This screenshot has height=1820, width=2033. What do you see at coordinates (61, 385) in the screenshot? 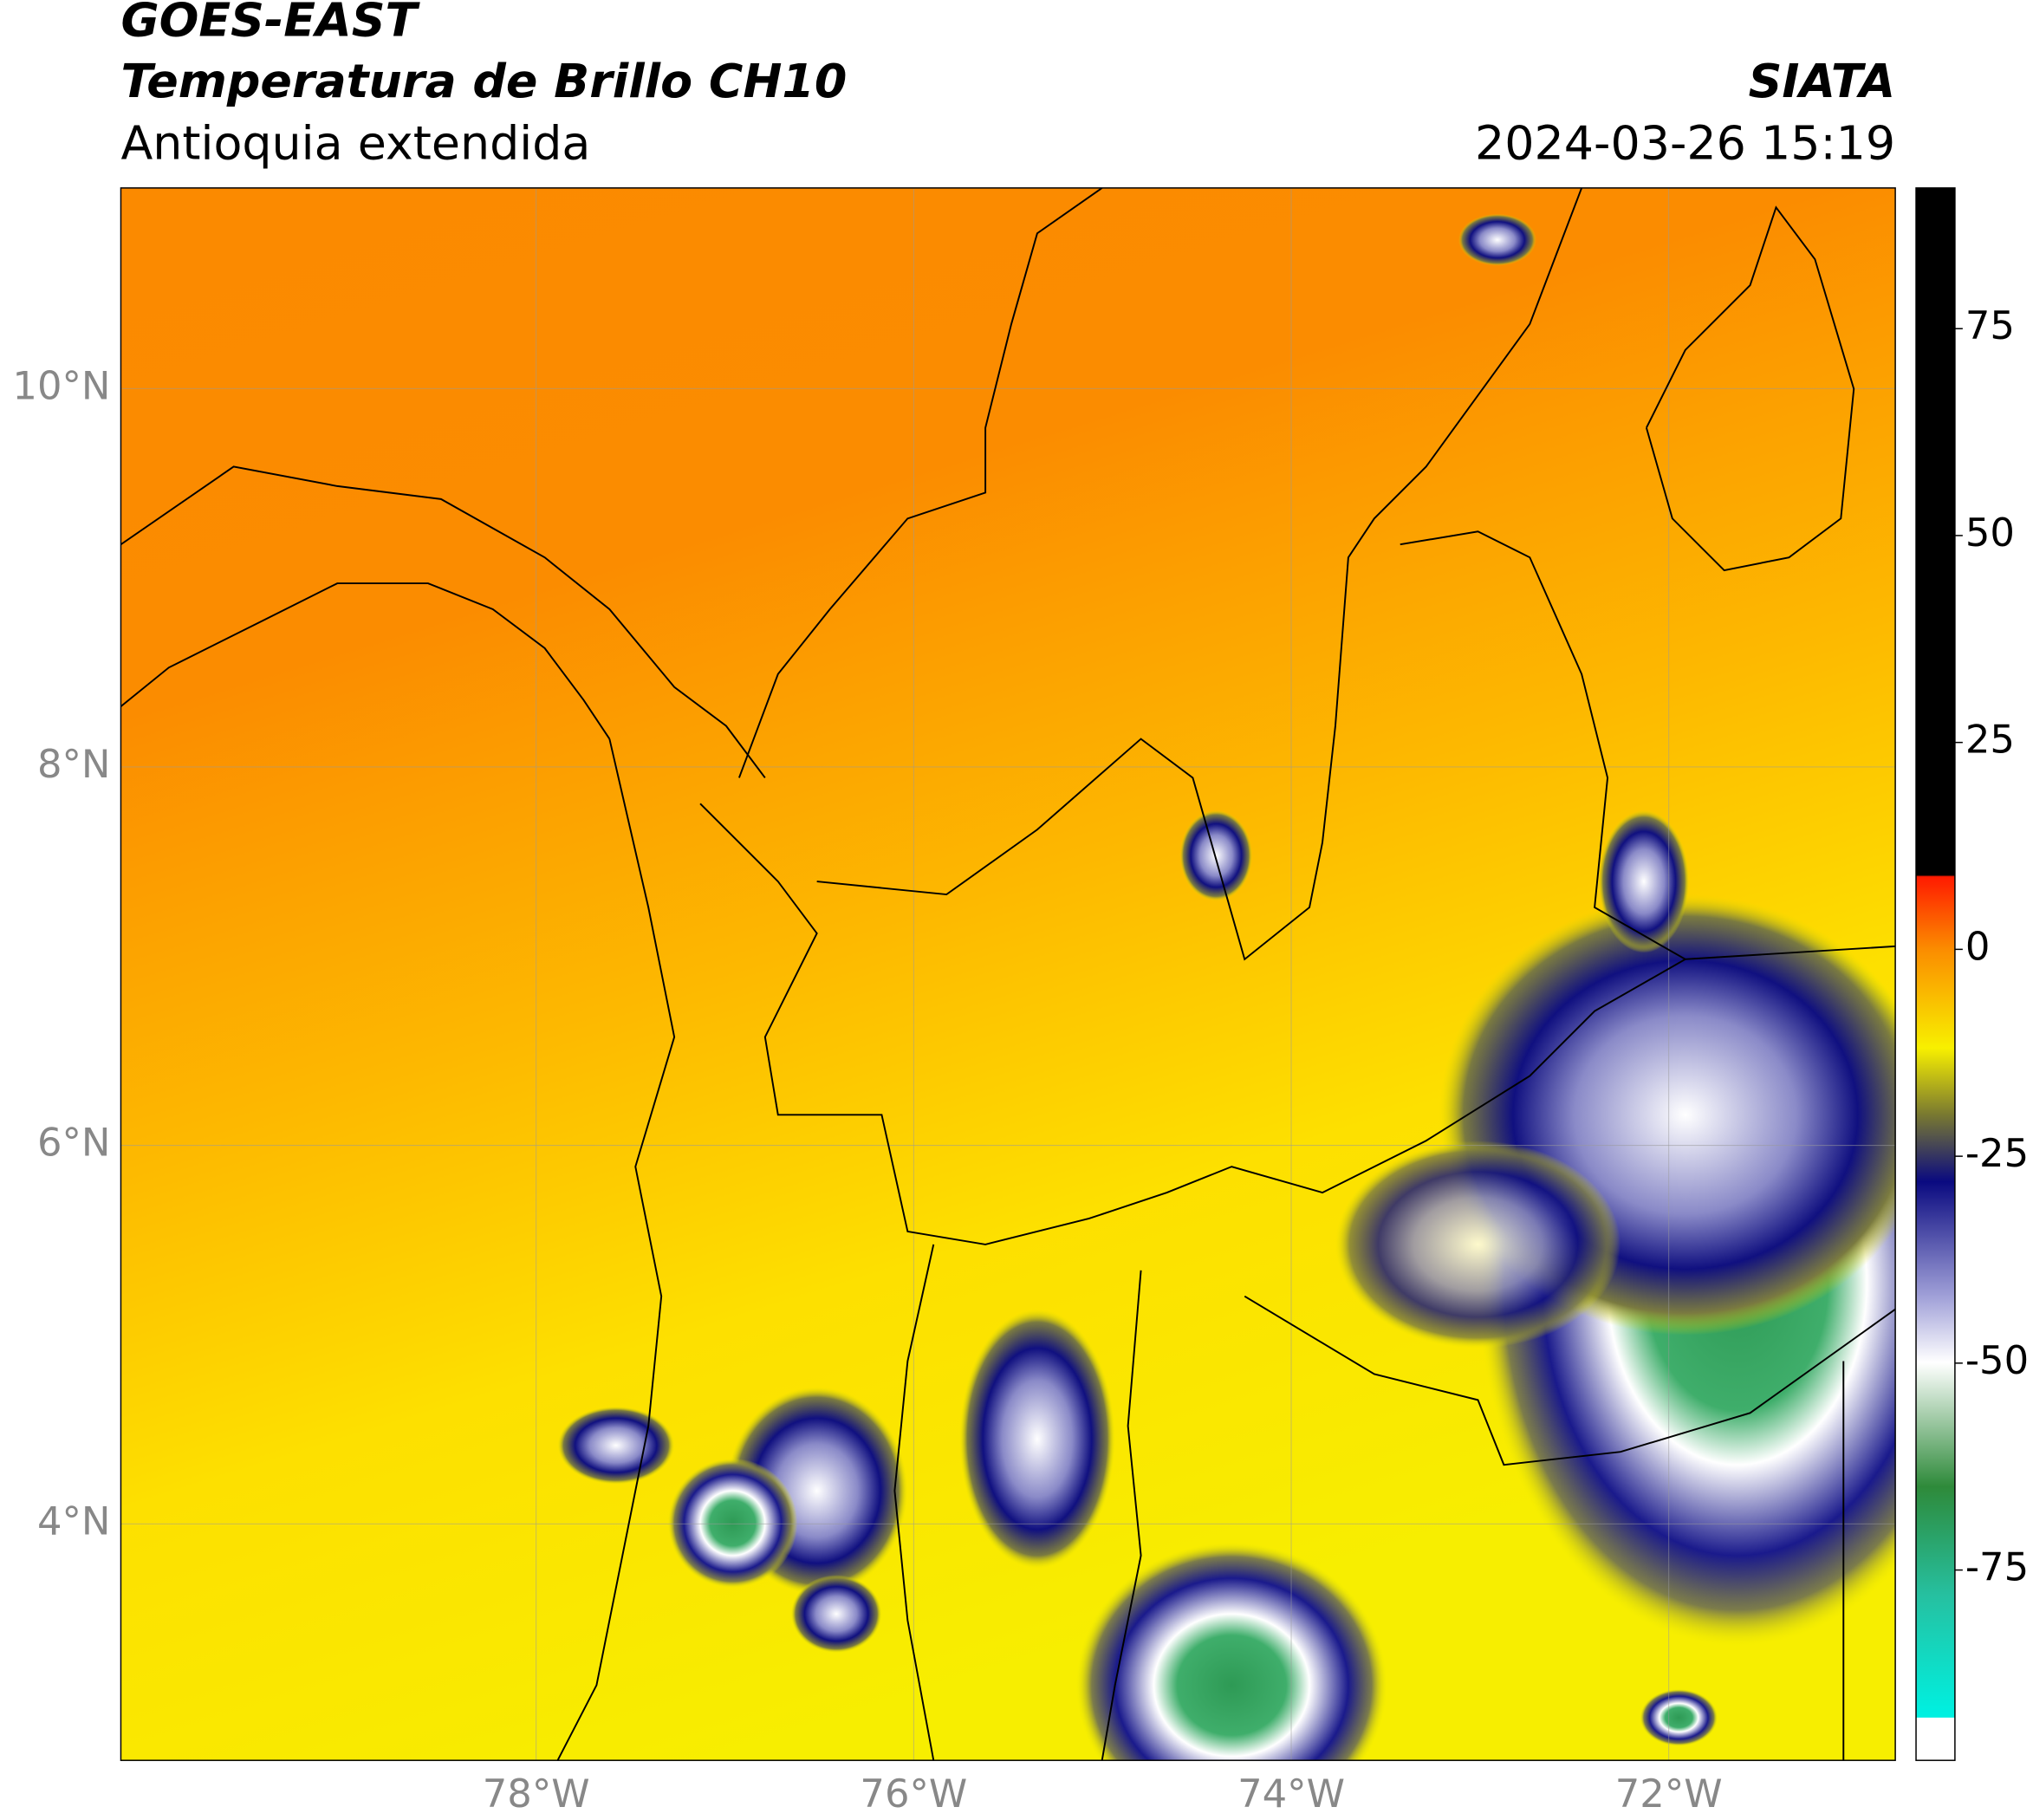
I see `lat-tick-label: 10°N` at bounding box center [61, 385].